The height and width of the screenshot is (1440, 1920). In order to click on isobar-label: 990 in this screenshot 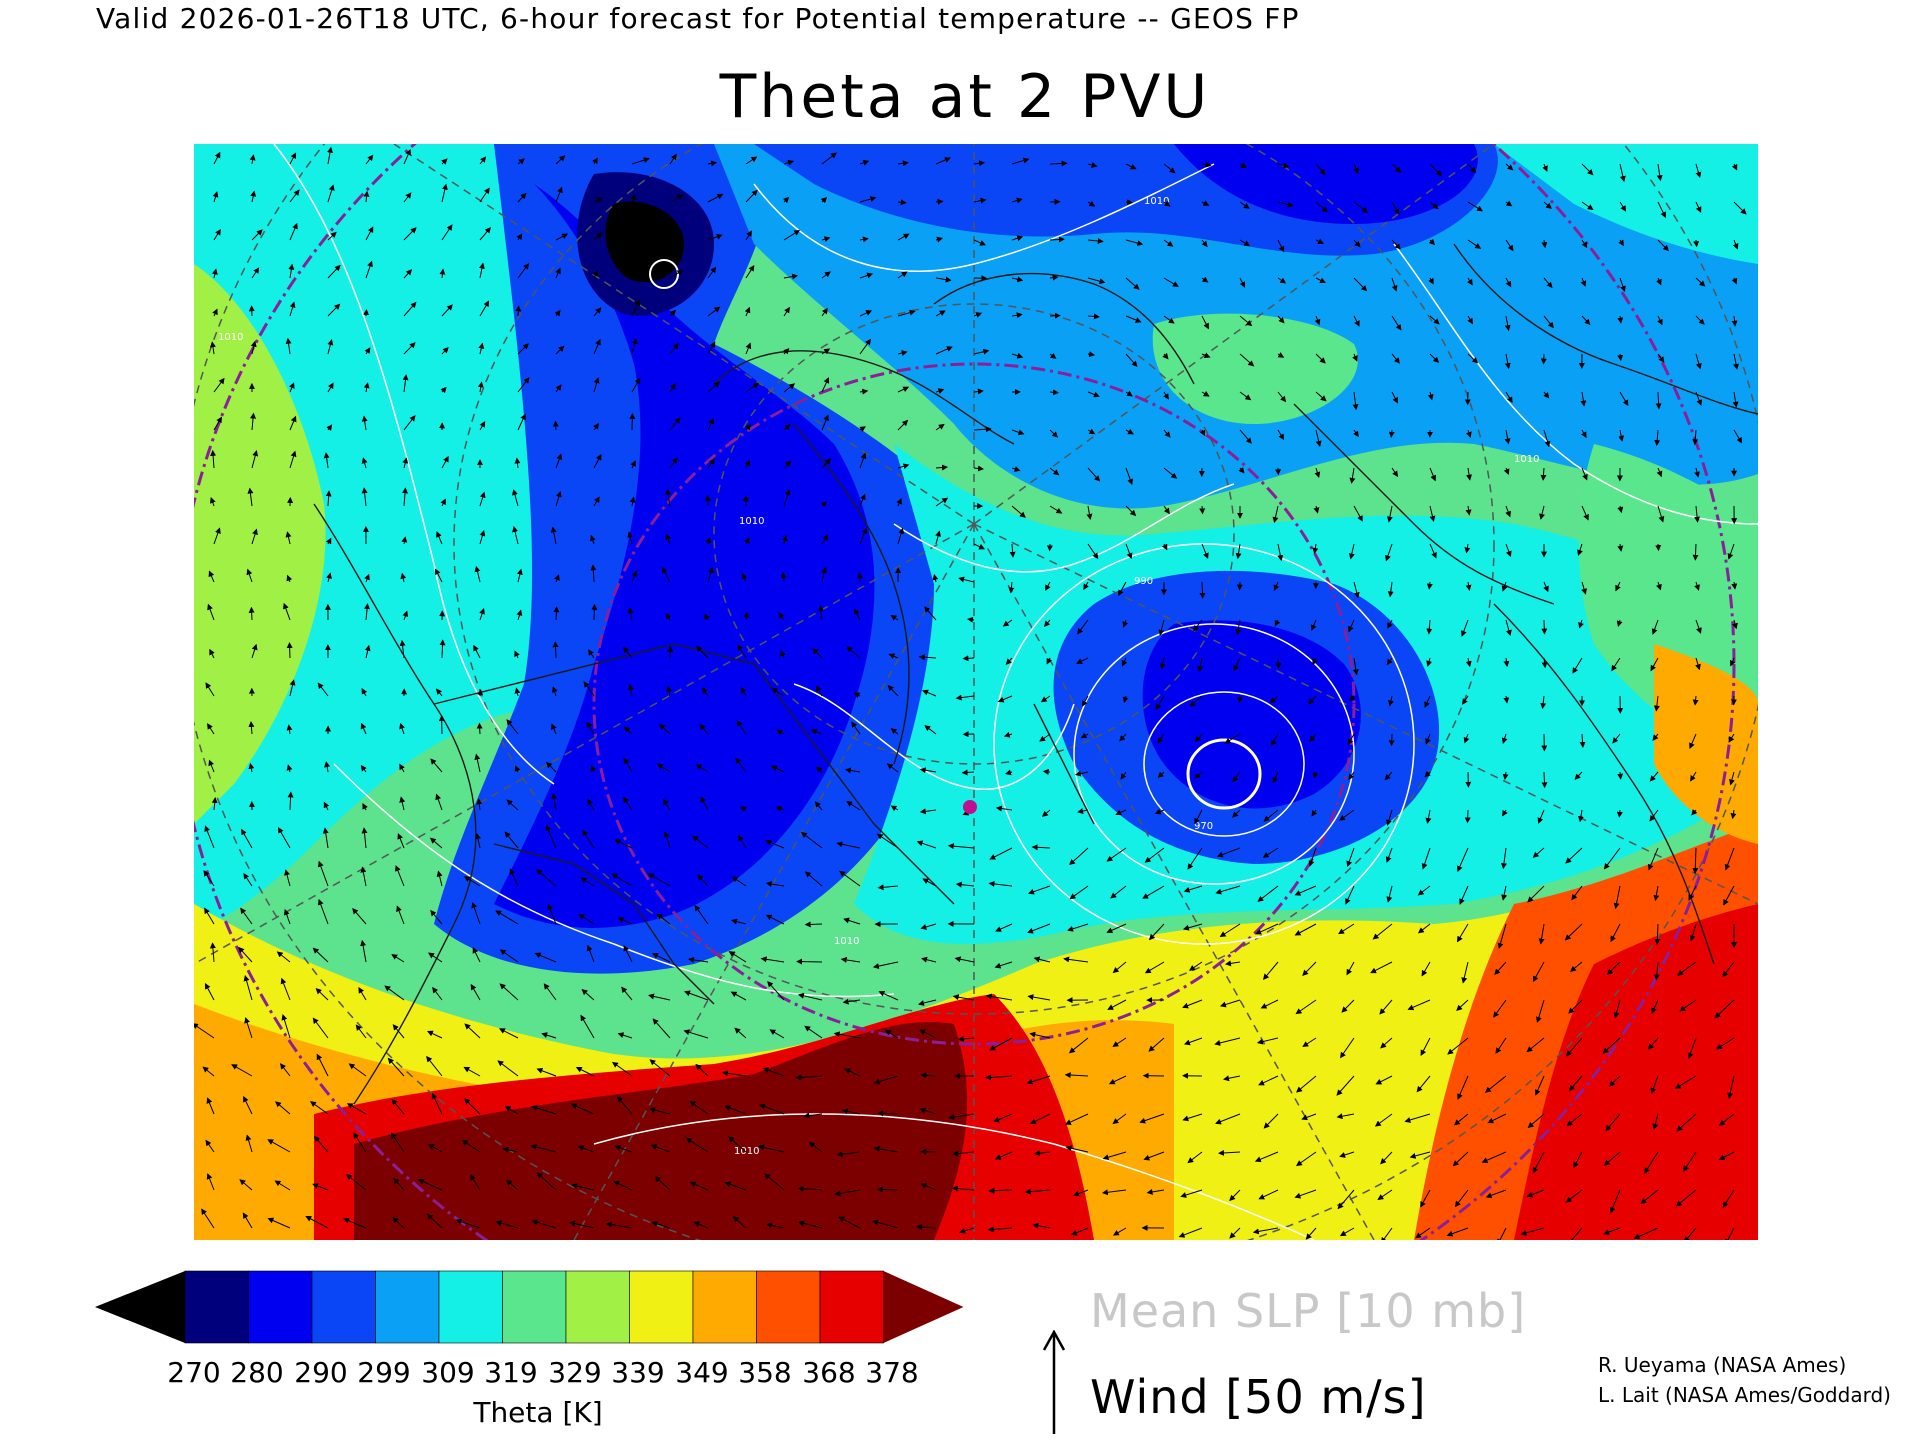, I will do `click(1143, 581)`.